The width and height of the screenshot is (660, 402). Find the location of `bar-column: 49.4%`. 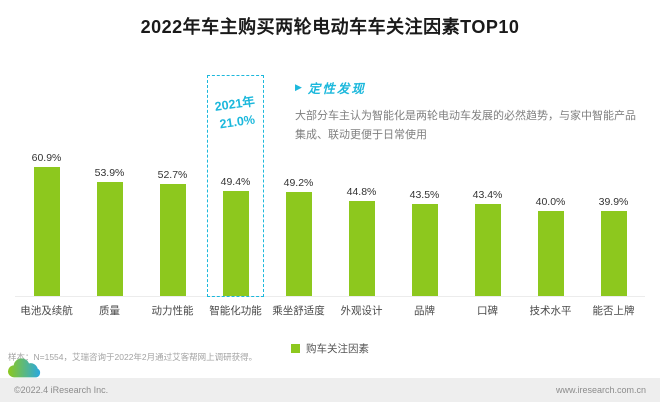

bar-column: 49.4% is located at coordinates (235, 236).